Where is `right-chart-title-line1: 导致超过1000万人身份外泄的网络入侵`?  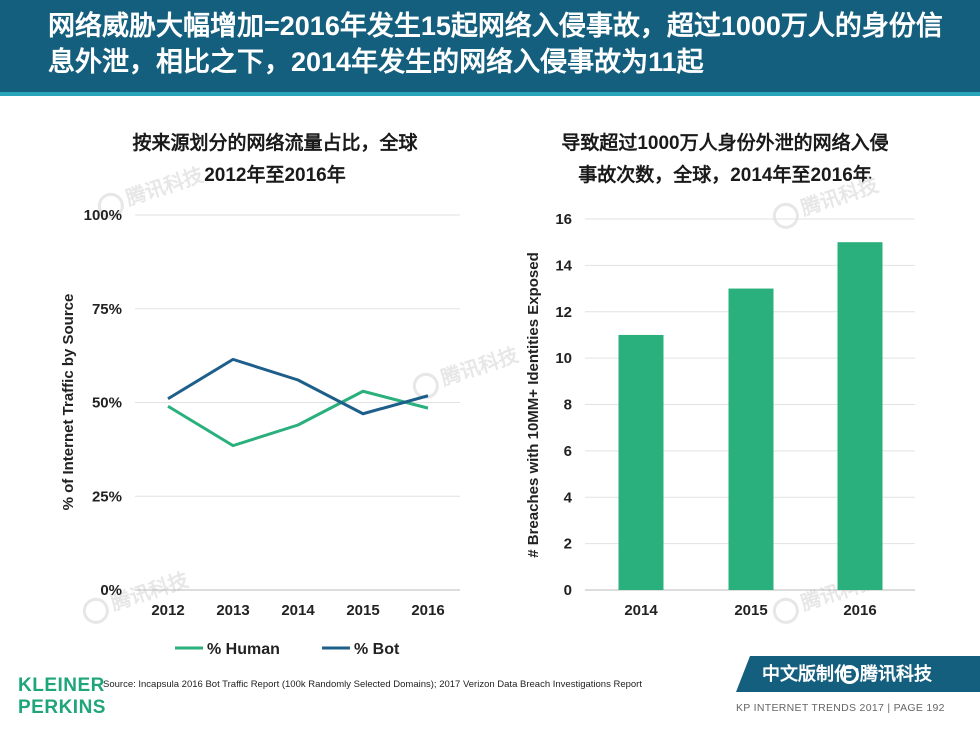
right-chart-title-line1: 导致超过1000万人身份外泄的网络入侵 is located at coordinates (725, 143).